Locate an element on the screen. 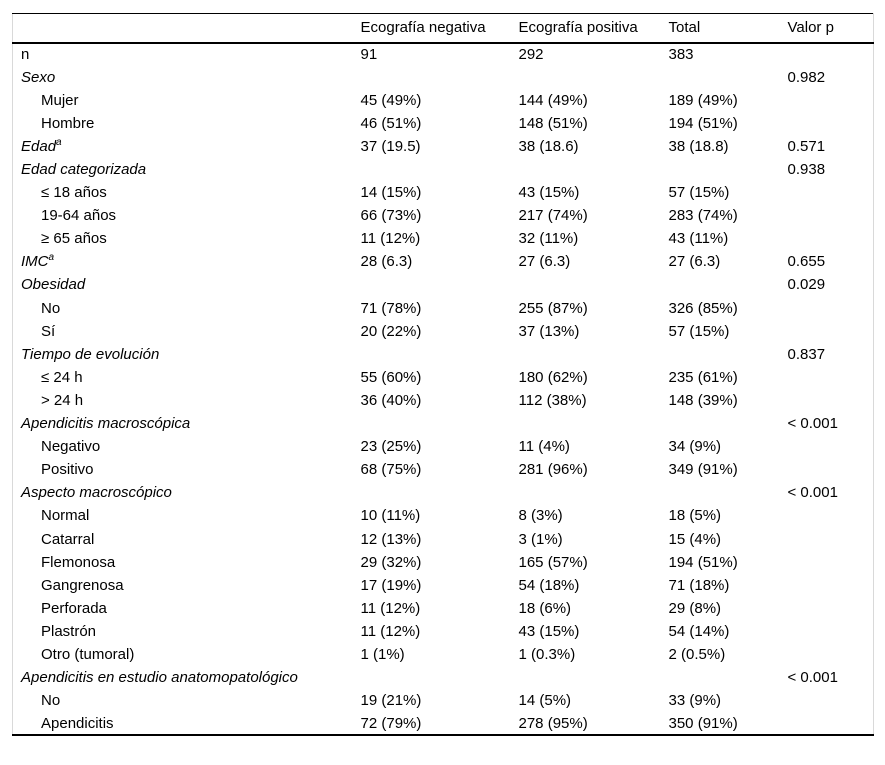  cell-ecografia-negativa: 28 (6.3) is located at coordinates (386, 262).